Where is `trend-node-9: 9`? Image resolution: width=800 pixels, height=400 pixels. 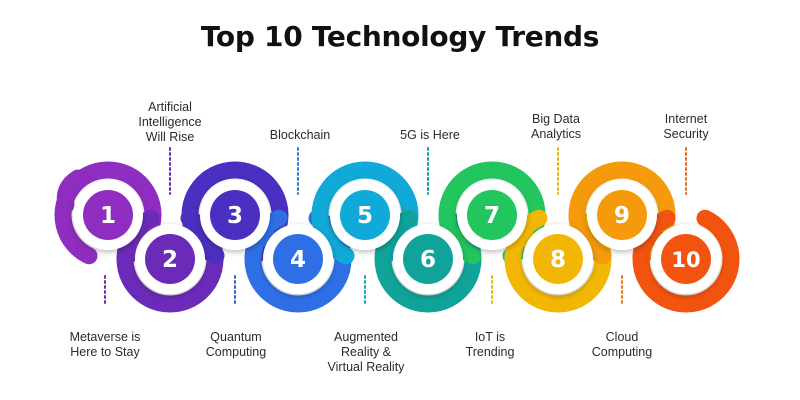
trend-node-9: 9 is located at coordinates (622, 215).